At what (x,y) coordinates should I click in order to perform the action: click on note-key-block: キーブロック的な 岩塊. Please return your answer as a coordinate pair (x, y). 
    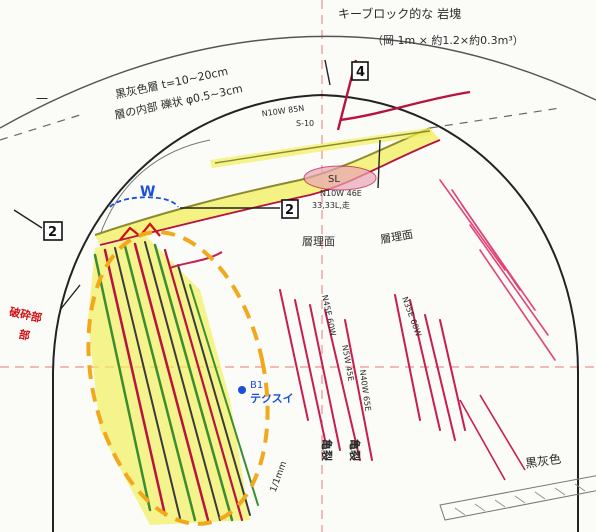
    Looking at the image, I should click on (399, 13).